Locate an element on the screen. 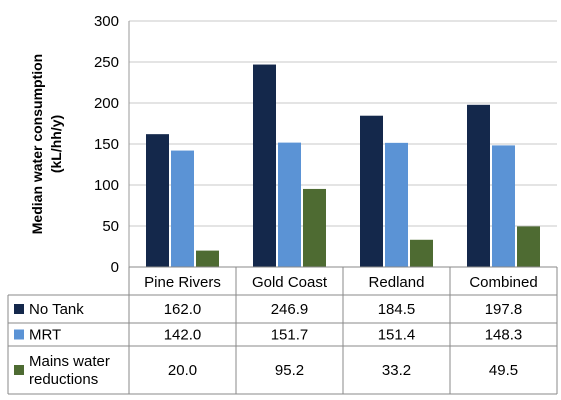 This screenshot has height=400, width=561. value-mains-water-reductions-pine-rivers: 20.0 is located at coordinates (182, 370).